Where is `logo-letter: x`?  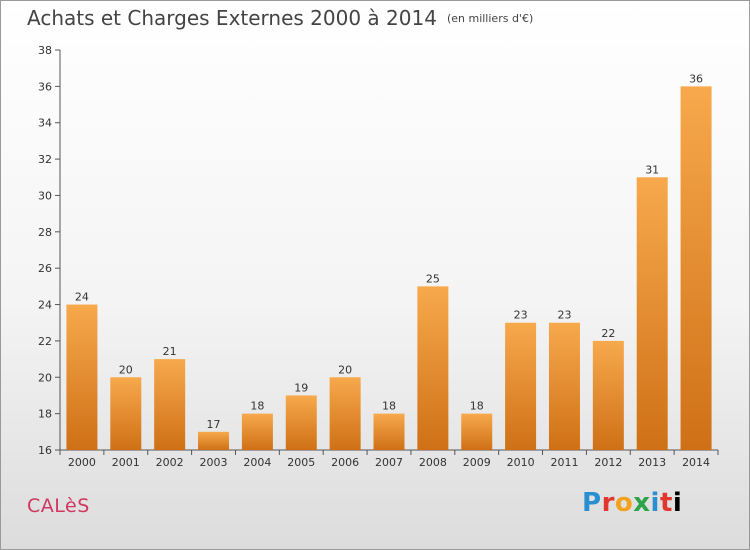 logo-letter: x is located at coordinates (642, 503).